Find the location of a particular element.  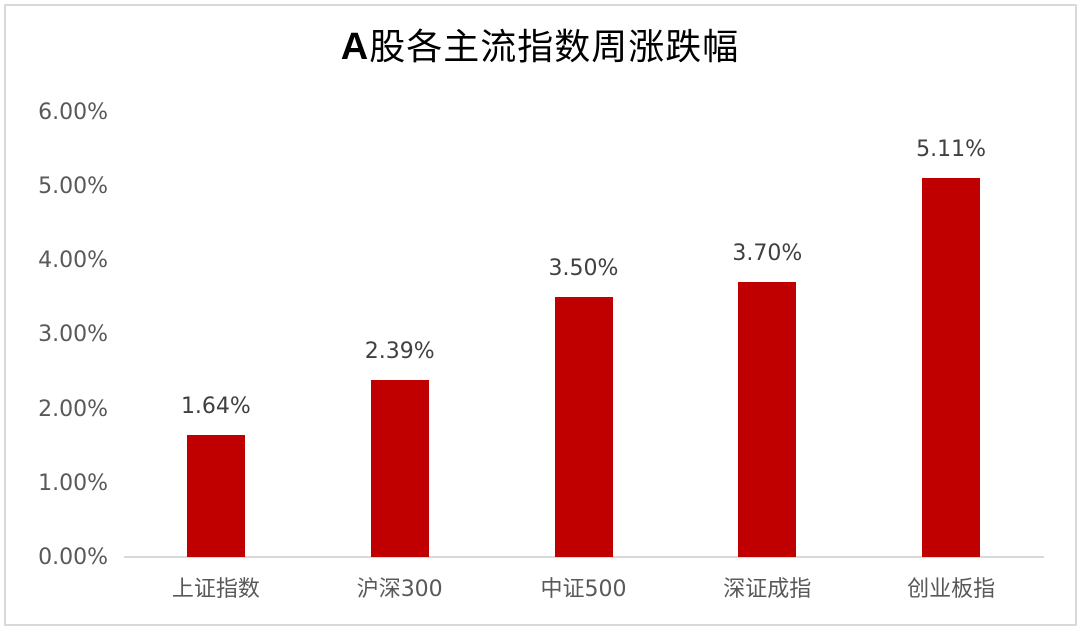

y-tick-label: 6.00% is located at coordinates (73, 112).